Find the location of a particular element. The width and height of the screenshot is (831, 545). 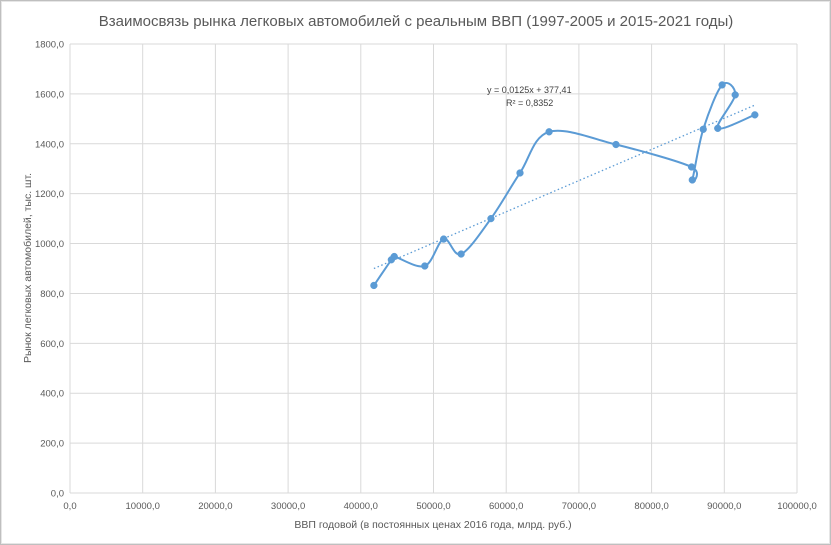

x-tick-label: 100000,0 is located at coordinates (797, 506).